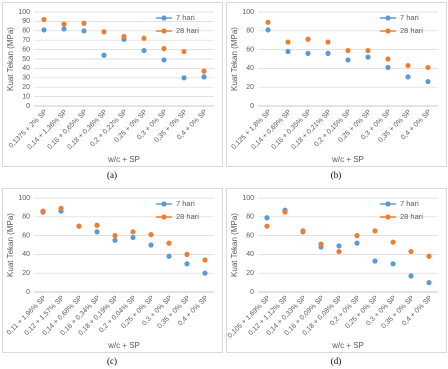  What do you see at coordinates (411, 216) in the screenshot?
I see `legend-label: 28 hari` at bounding box center [411, 216].